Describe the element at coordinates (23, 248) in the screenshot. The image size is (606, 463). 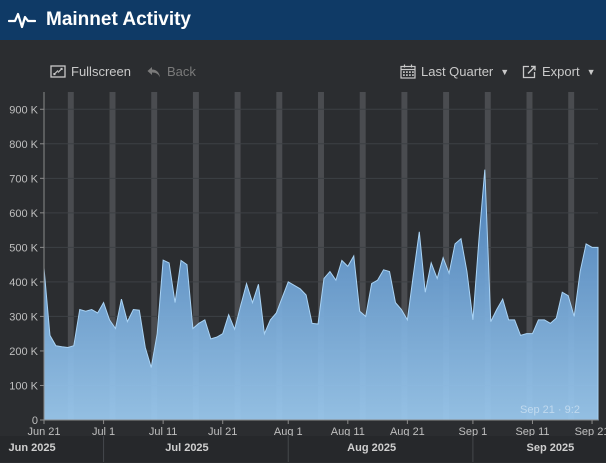
I see `y-tick-label: 500 K` at that location.